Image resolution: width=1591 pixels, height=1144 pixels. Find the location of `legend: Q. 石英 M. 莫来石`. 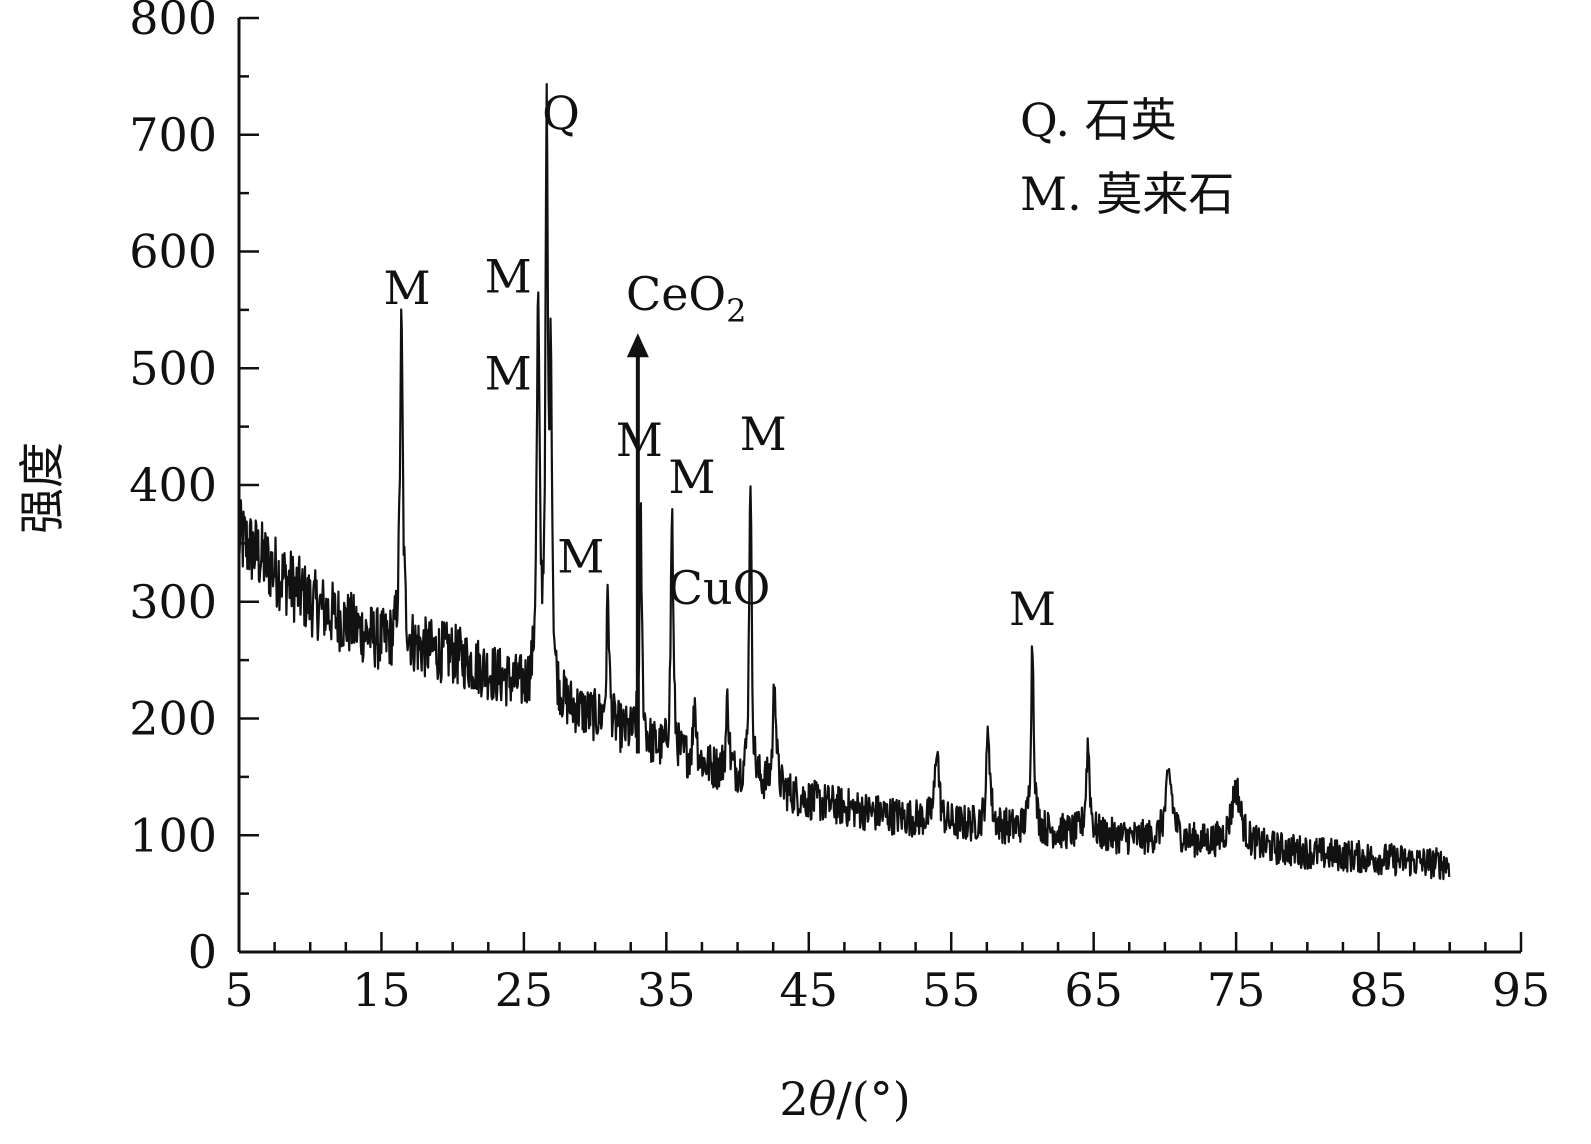

legend: Q. 石英 M. 莫来石 is located at coordinates (1127, 157).